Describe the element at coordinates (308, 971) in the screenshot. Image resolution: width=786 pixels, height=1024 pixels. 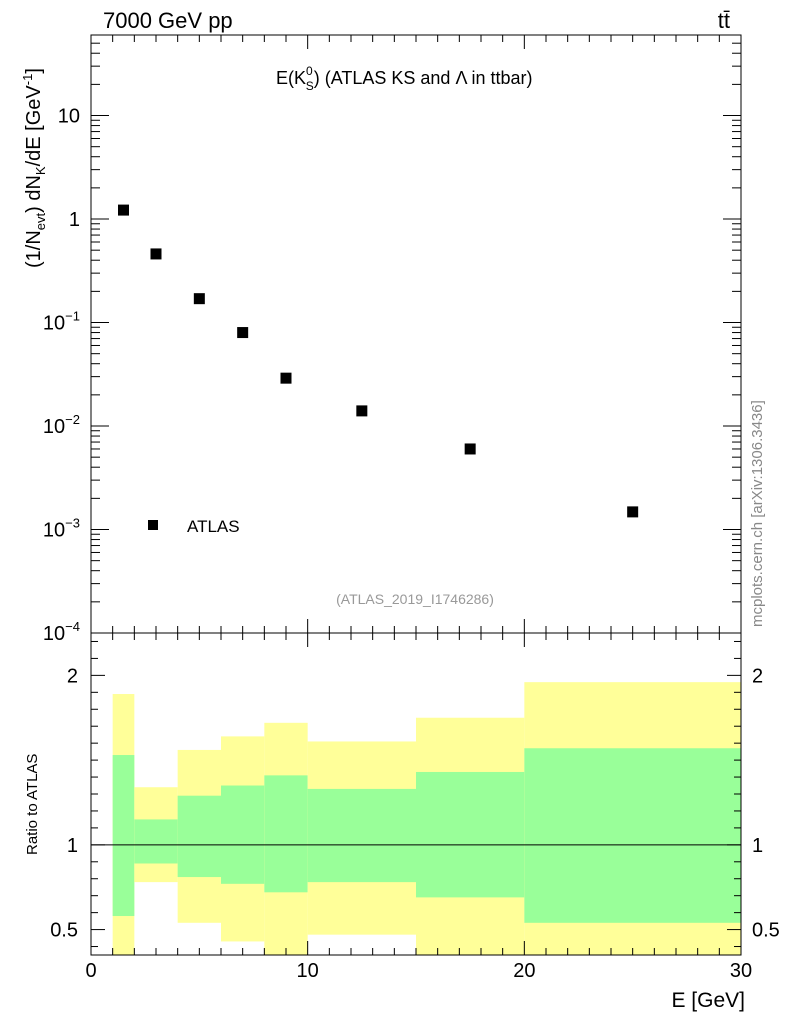
I see `x-tick-label: 10` at that location.